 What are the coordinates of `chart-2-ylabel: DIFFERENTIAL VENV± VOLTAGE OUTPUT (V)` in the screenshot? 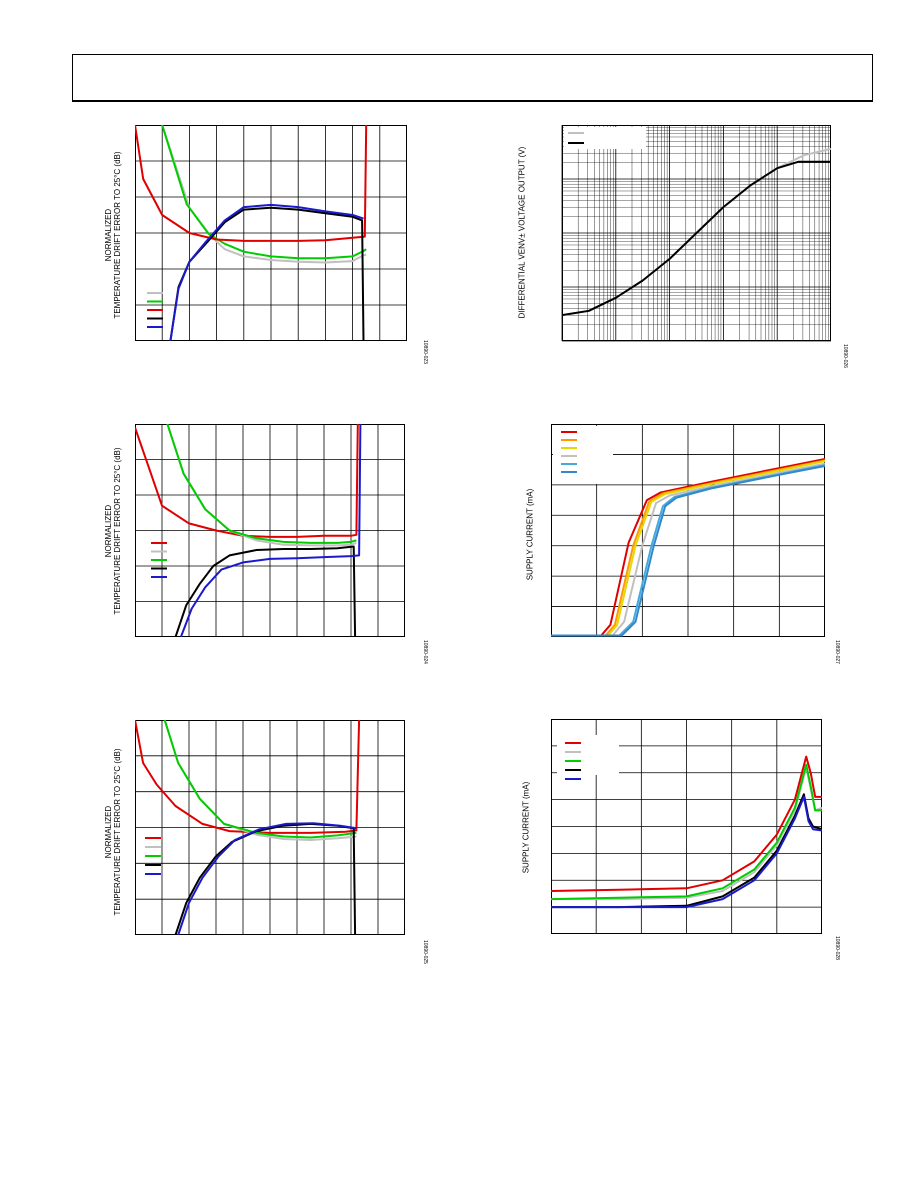 It's located at (522, 232).